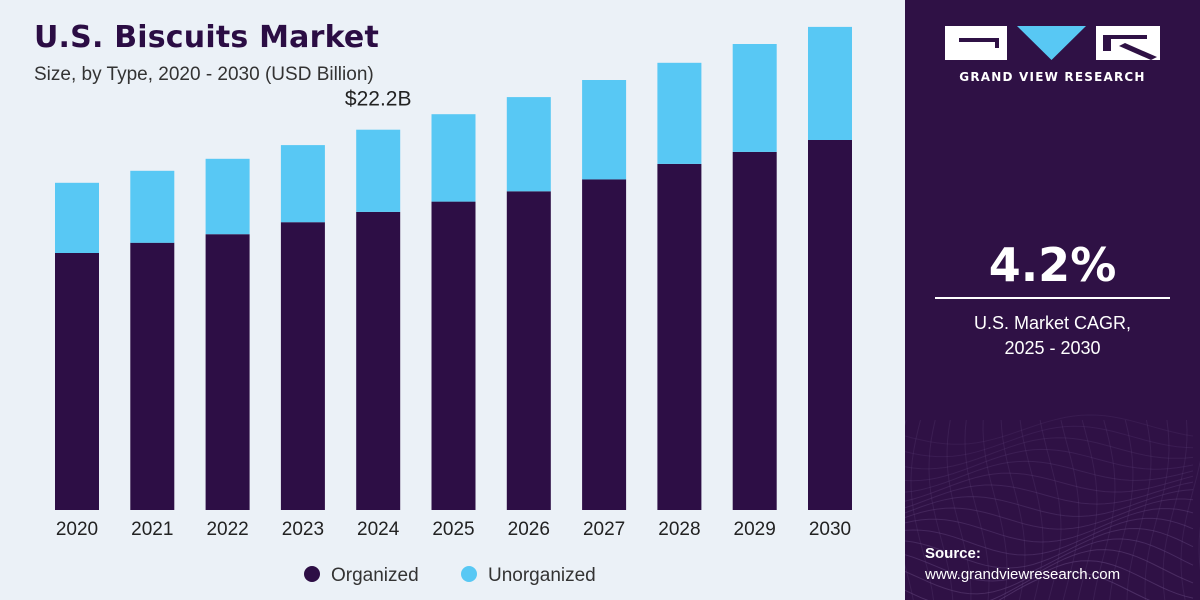 The image size is (1200, 600). What do you see at coordinates (378, 360) in the screenshot?
I see `bar-organized-2024` at bounding box center [378, 360].